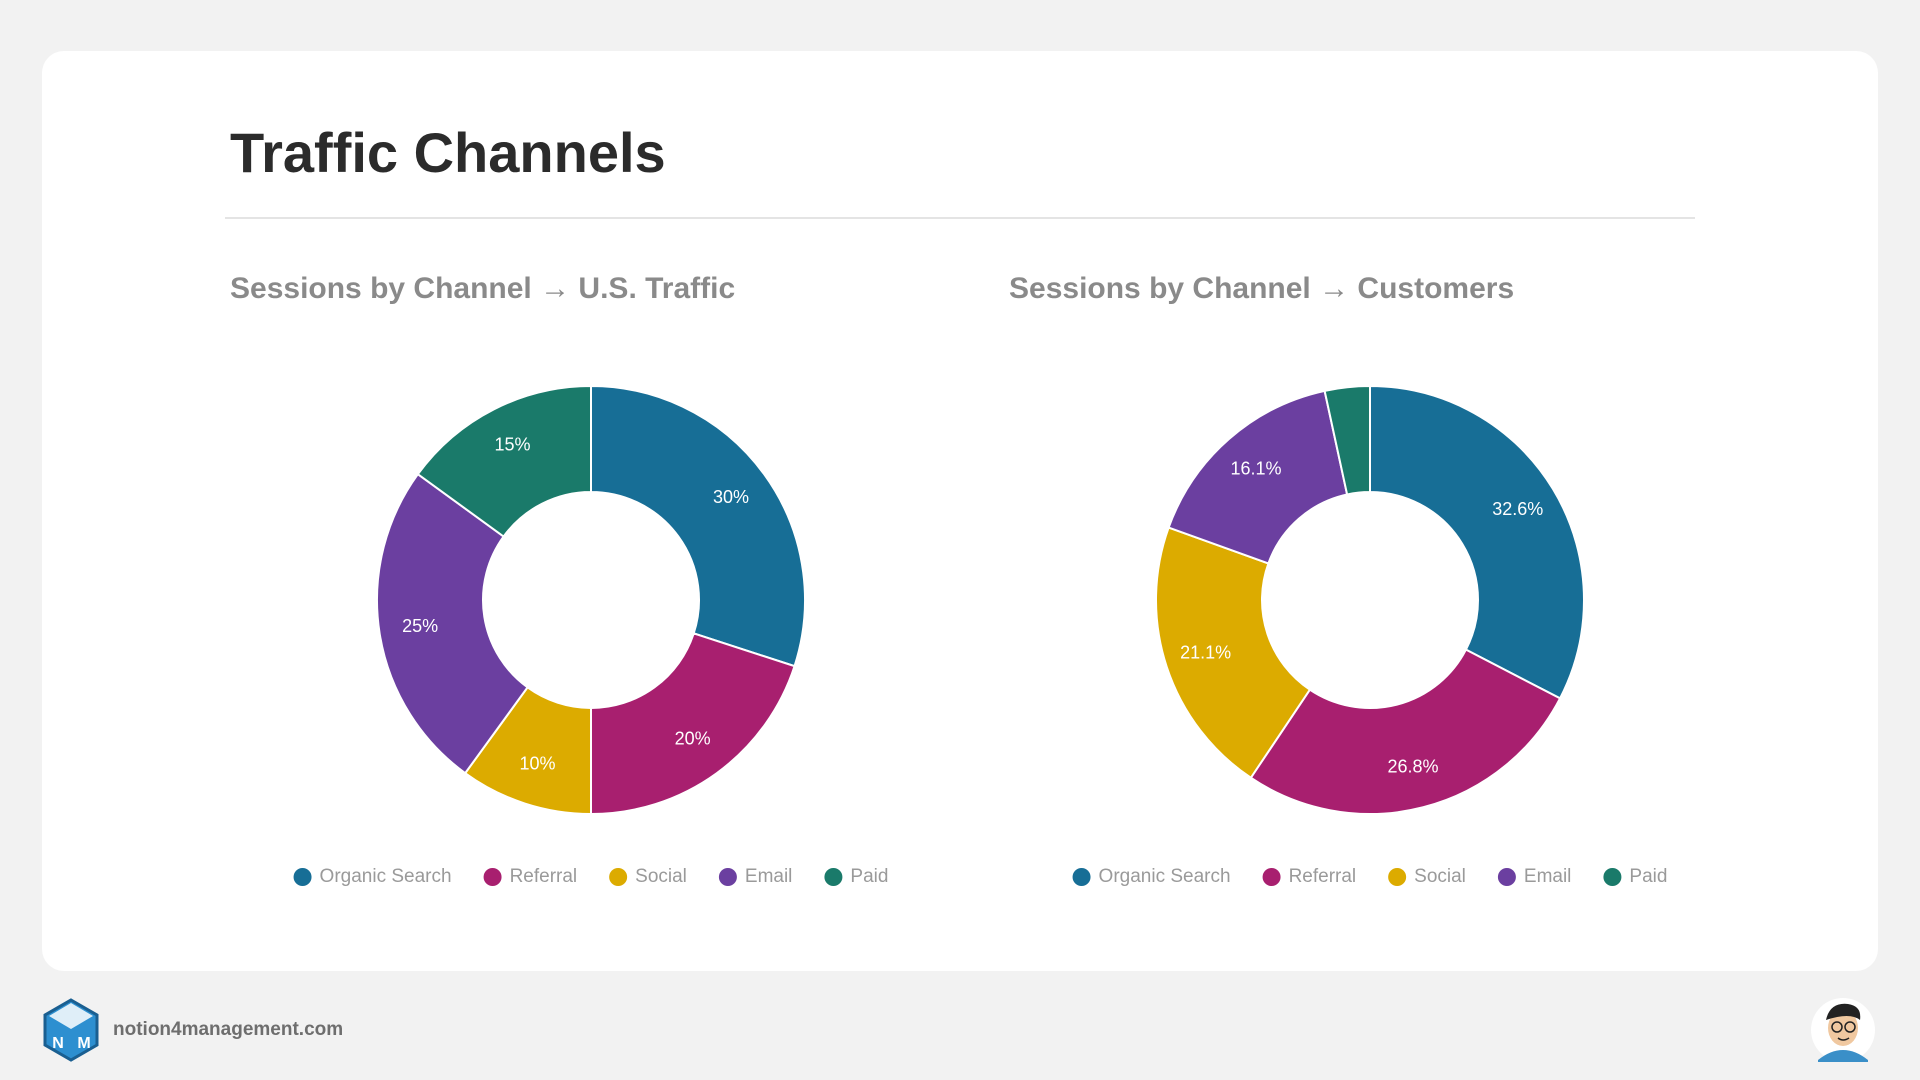 This screenshot has height=1080, width=1920. What do you see at coordinates (731, 497) in the screenshot?
I see `slice-label: 30%` at bounding box center [731, 497].